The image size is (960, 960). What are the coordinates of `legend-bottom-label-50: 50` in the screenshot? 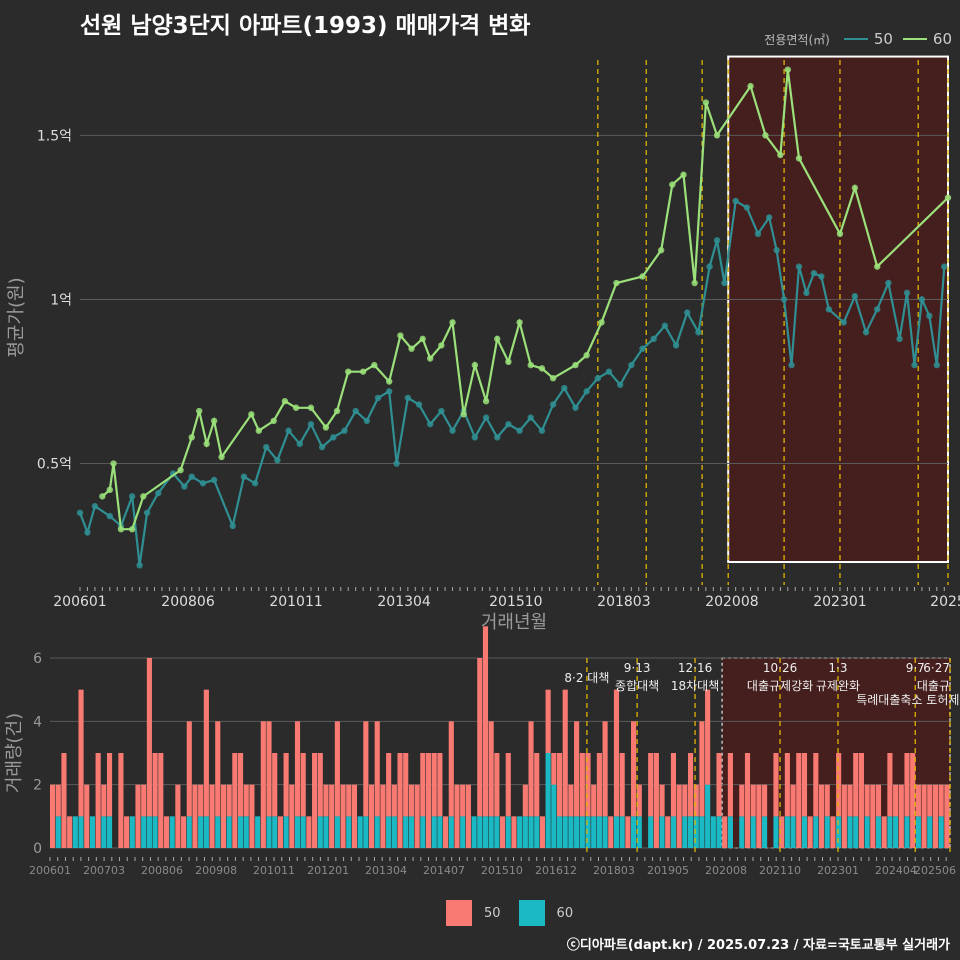 It's located at (492, 913).